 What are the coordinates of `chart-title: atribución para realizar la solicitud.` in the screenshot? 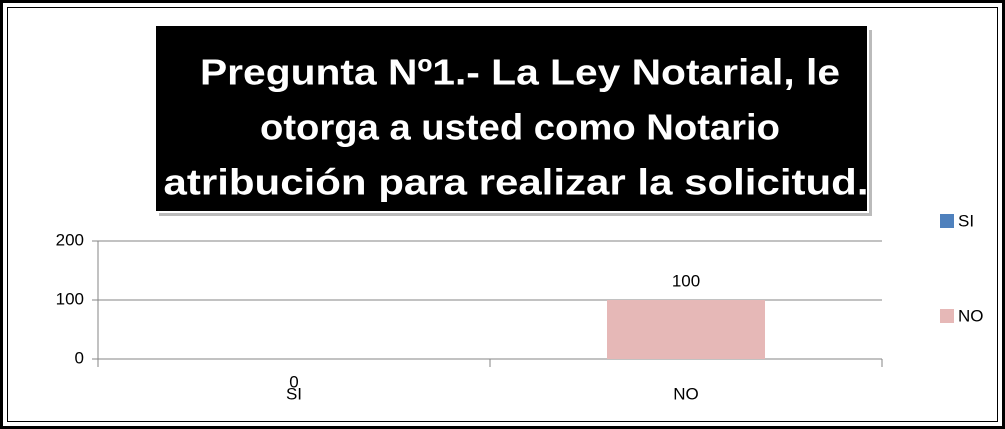 It's located at (516, 182).